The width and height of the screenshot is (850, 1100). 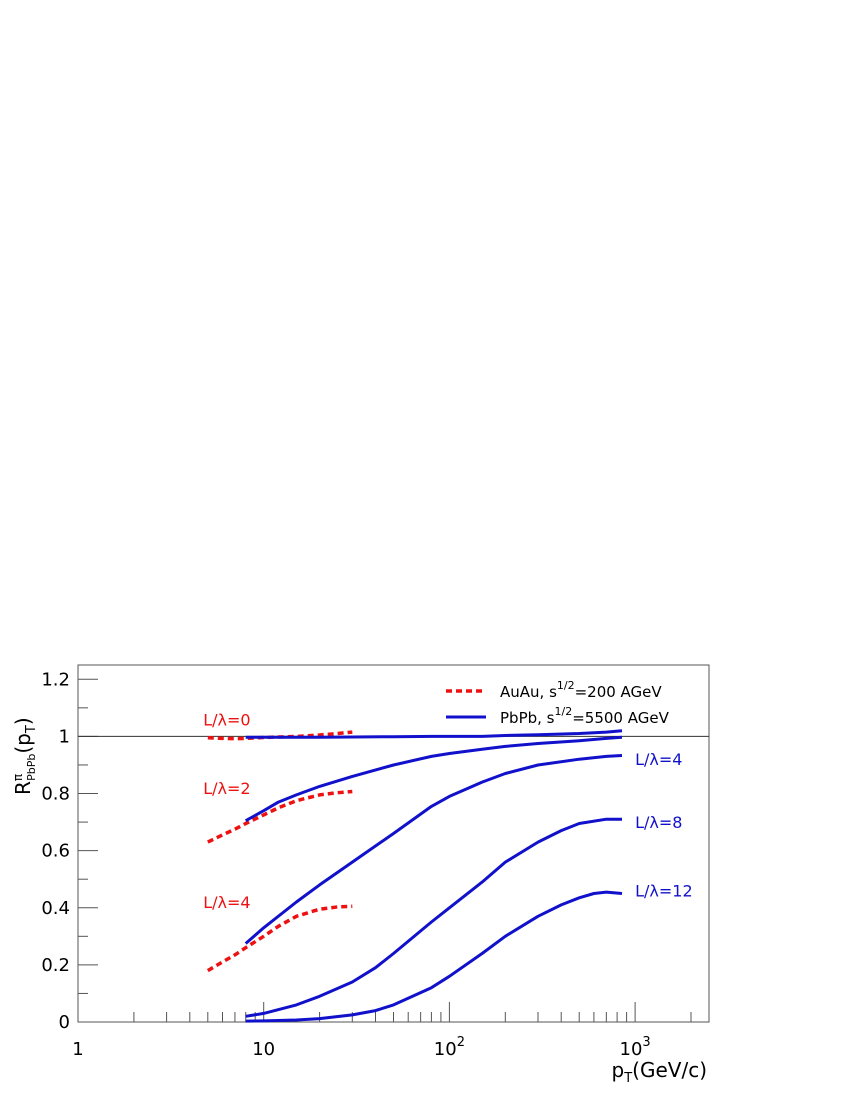 I want to click on y-tick-label-3: 0.6, so click(x=55, y=851).